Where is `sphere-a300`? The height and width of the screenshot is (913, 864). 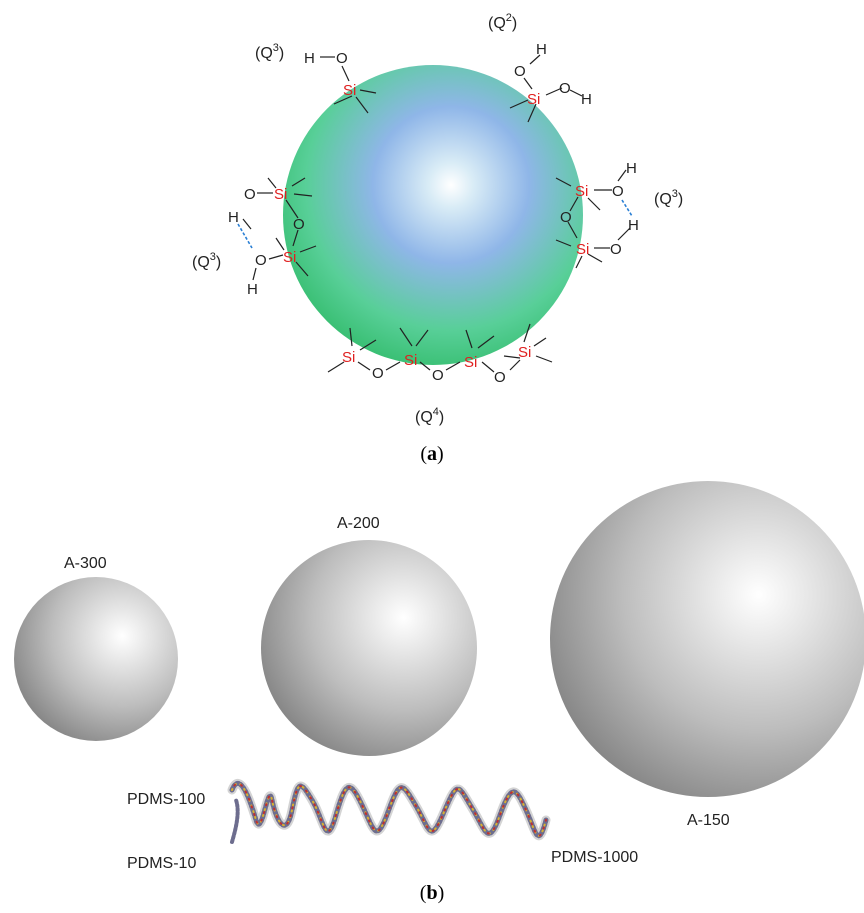 sphere-a300 is located at coordinates (96, 659).